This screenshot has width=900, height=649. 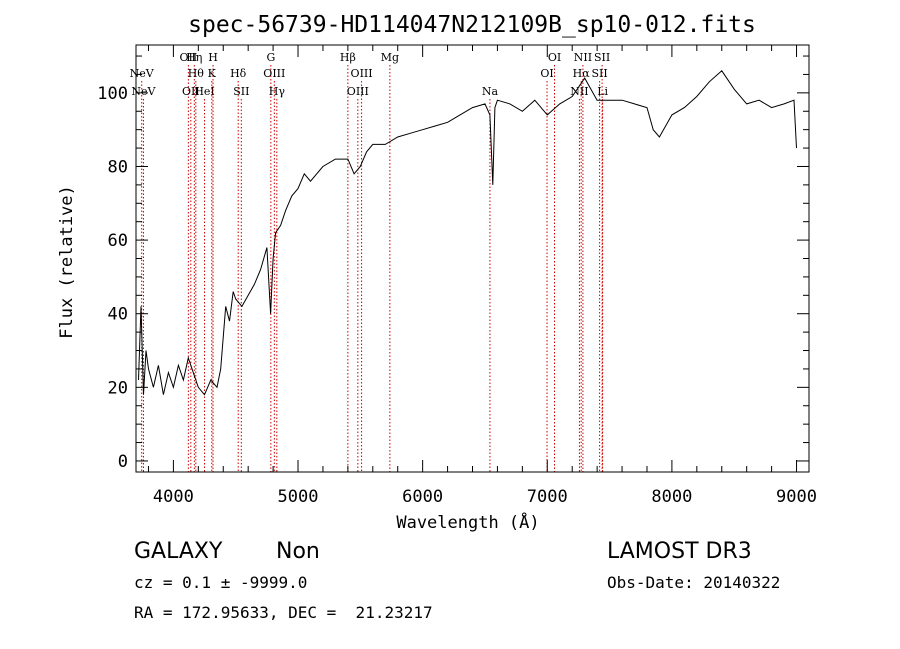 What do you see at coordinates (547, 497) in the screenshot?
I see `x-tick-label: 7000` at bounding box center [547, 497].